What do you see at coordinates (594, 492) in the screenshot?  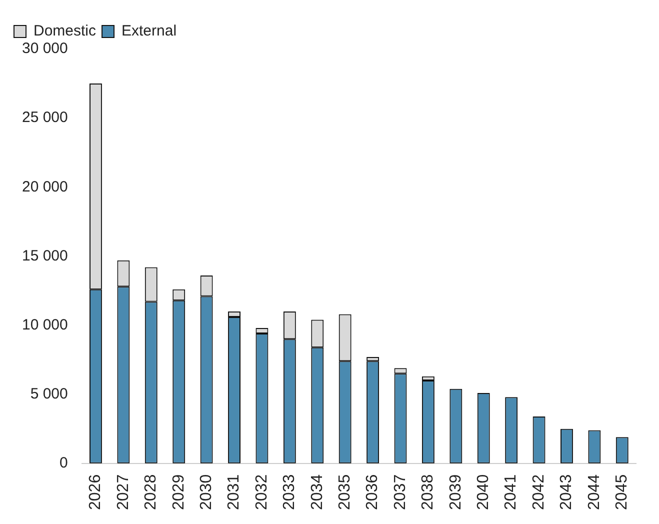 I see `x-tick-label: 2044` at bounding box center [594, 492].